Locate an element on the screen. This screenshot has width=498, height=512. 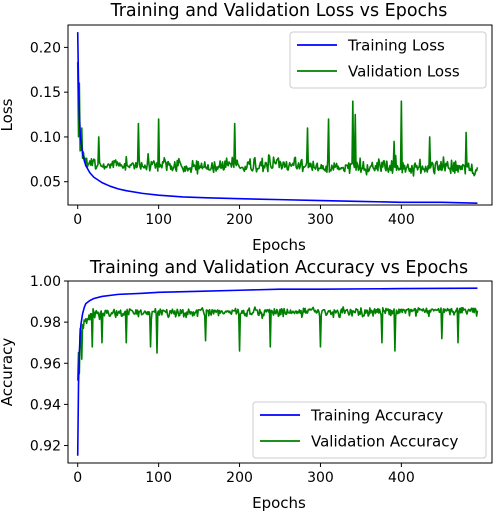
accuracy-y-axis-label: Accuracy is located at coordinates (8, 372).